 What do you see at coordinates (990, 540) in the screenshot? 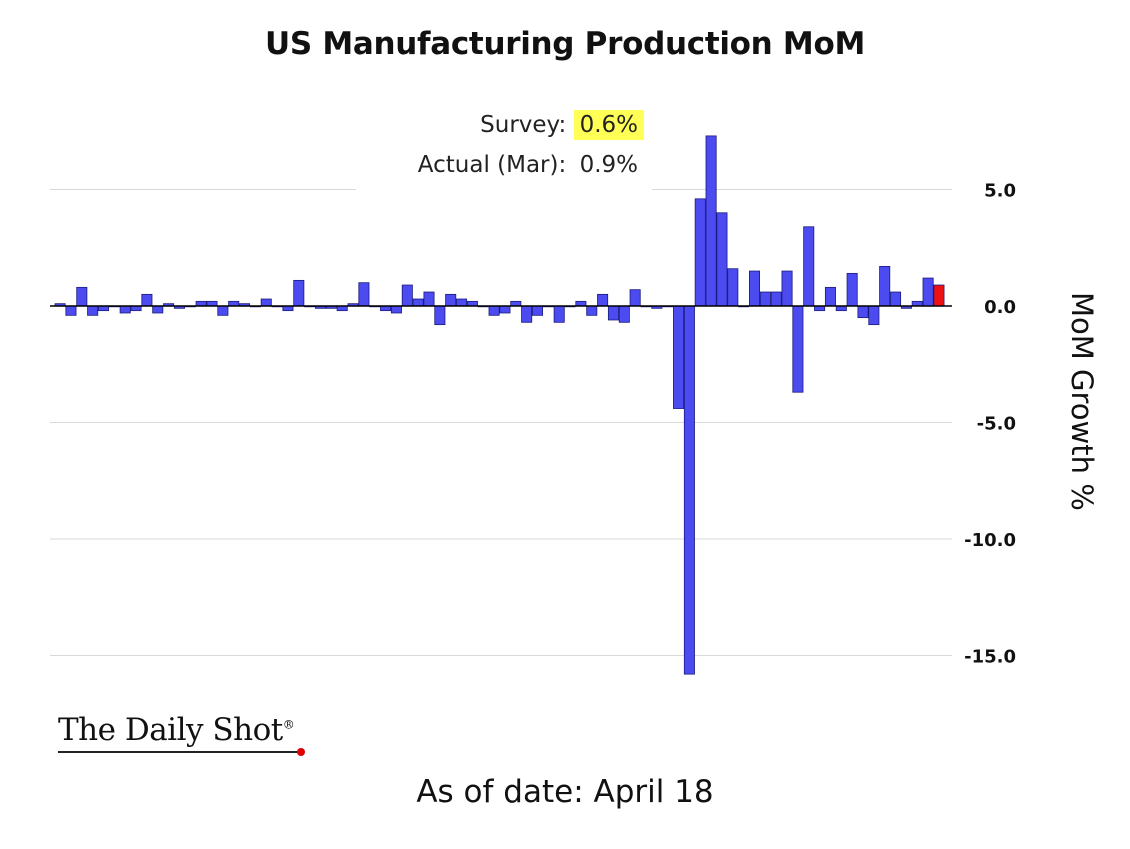
I see `y-tick-label: -10.0` at bounding box center [990, 540].